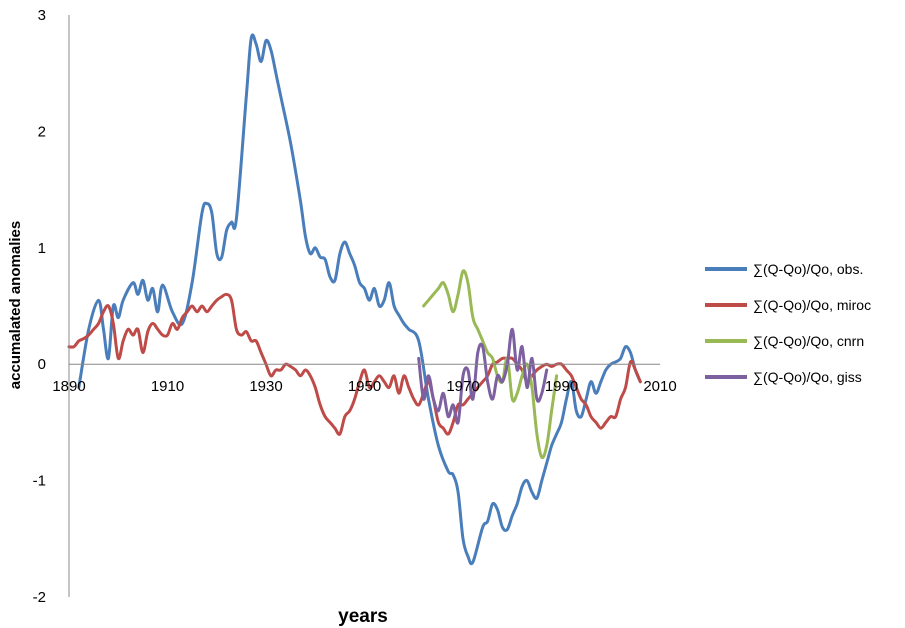 The height and width of the screenshot is (628, 905). Describe the element at coordinates (812, 305) in the screenshot. I see `legend-label-miroc: ∑(Q-Qo)/Qo, miroc` at that location.